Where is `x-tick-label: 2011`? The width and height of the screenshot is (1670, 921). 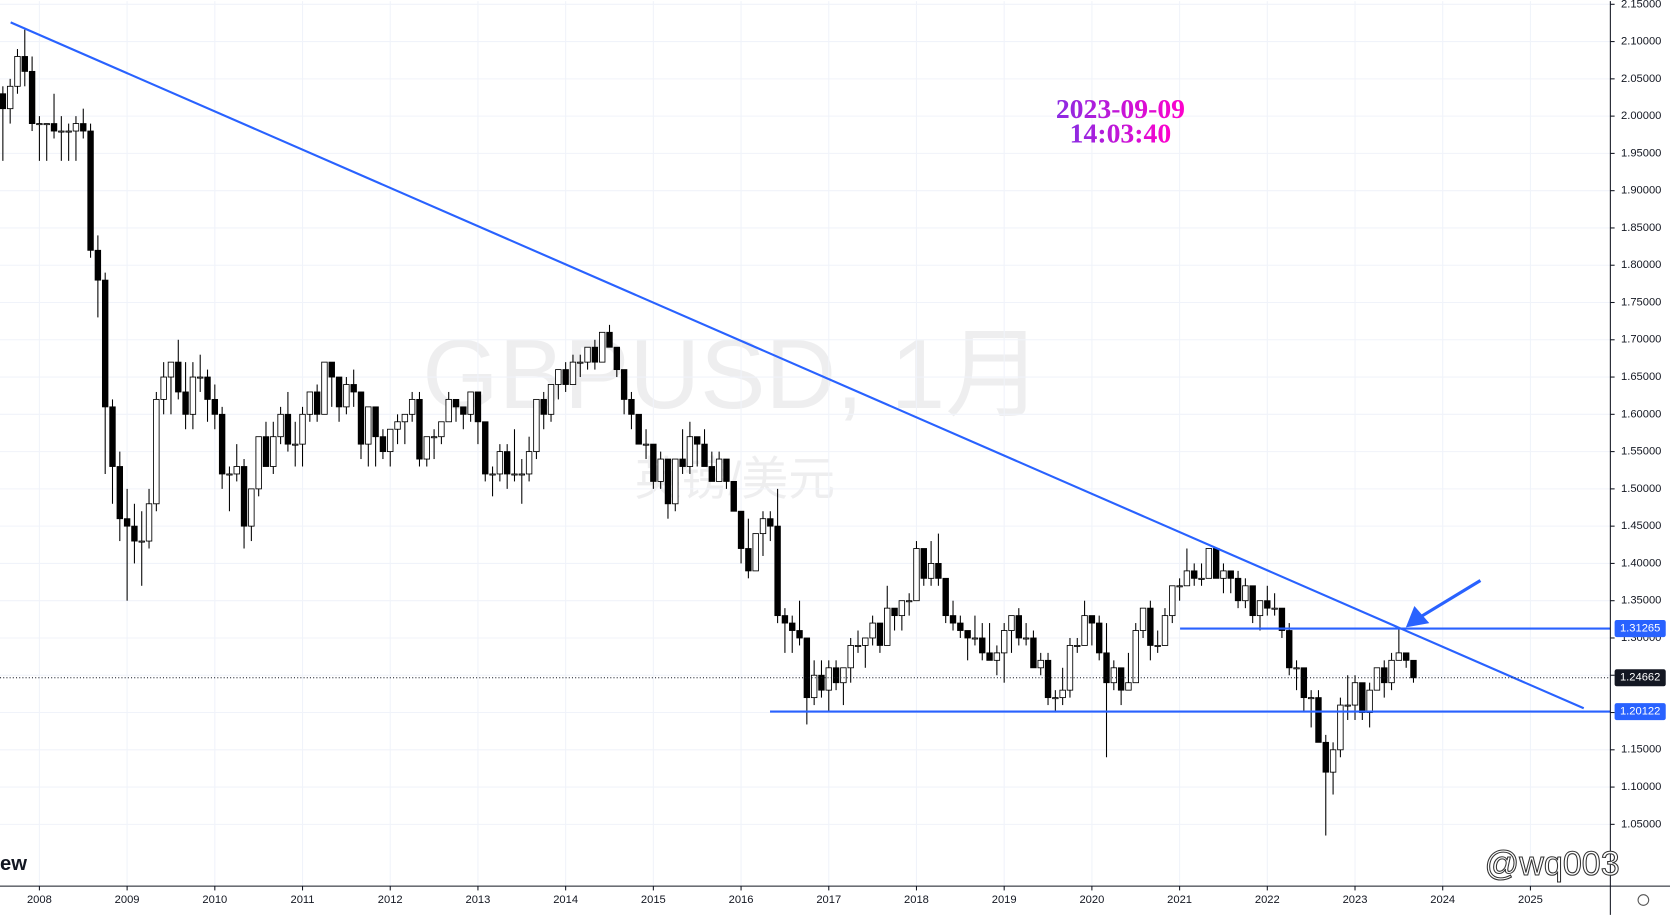 x-tick-label: 2011 is located at coordinates (303, 900).